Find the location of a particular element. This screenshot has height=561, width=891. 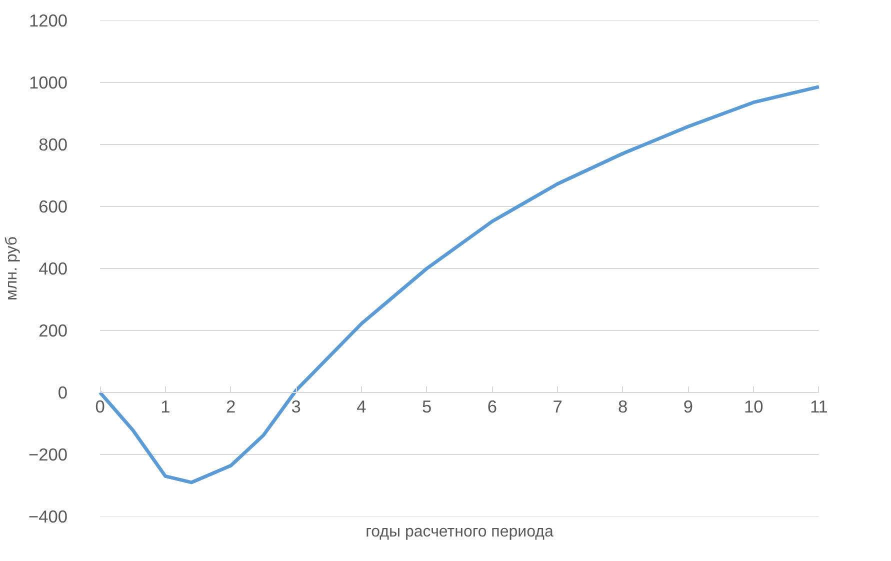

x-tick-label: 1 is located at coordinates (165, 406).